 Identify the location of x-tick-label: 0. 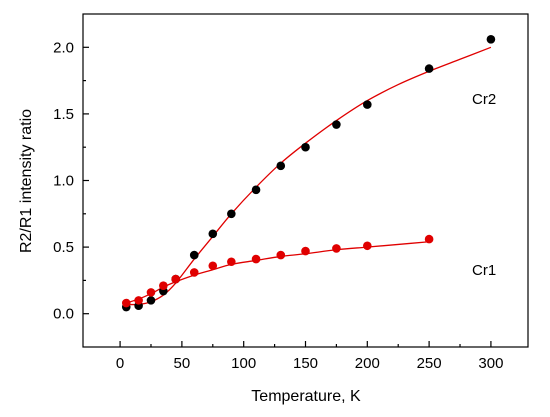
(120, 363).